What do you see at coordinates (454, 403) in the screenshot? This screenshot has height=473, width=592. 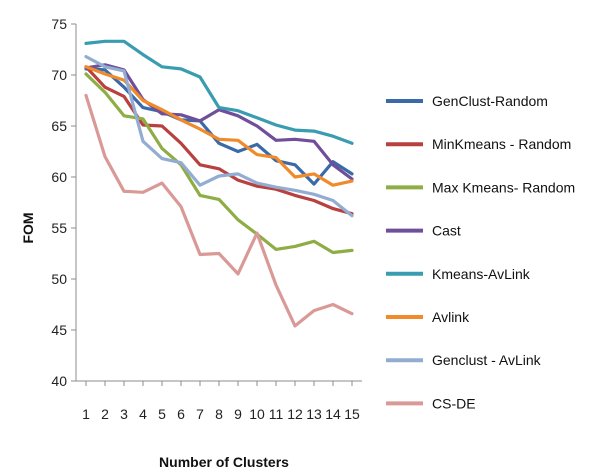 I see `legend-label: CS-DE` at bounding box center [454, 403].